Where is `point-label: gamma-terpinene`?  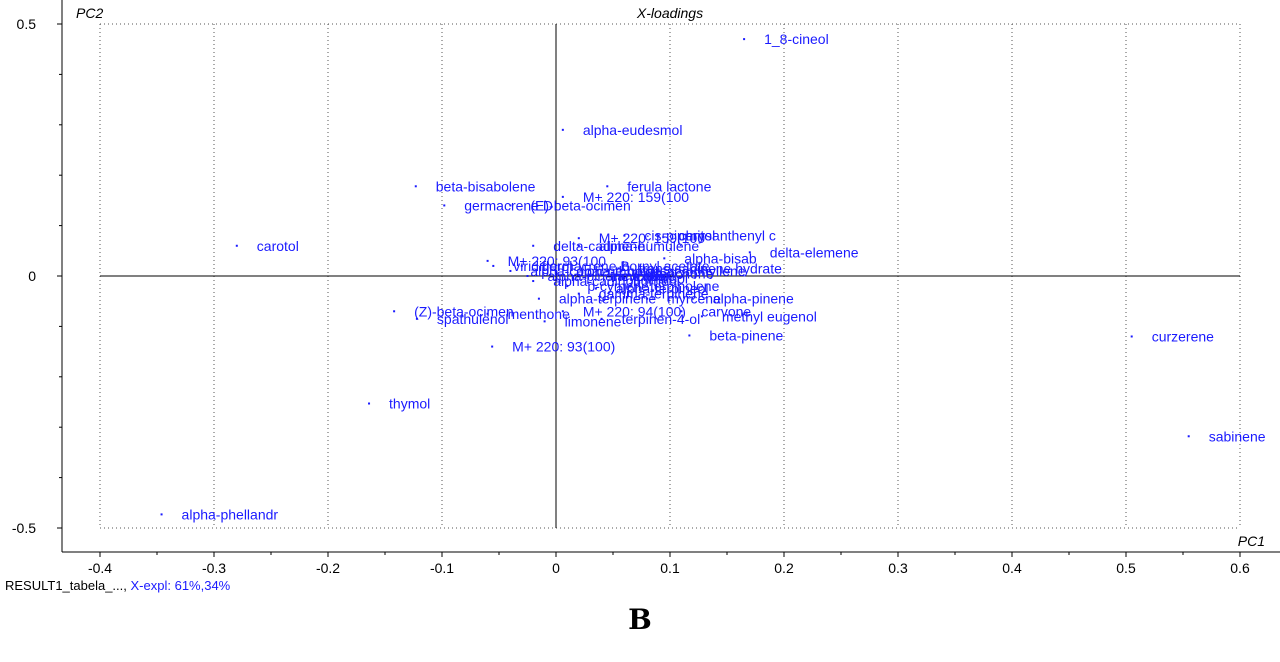
point-label: gamma-terpinene is located at coordinates (654, 294).